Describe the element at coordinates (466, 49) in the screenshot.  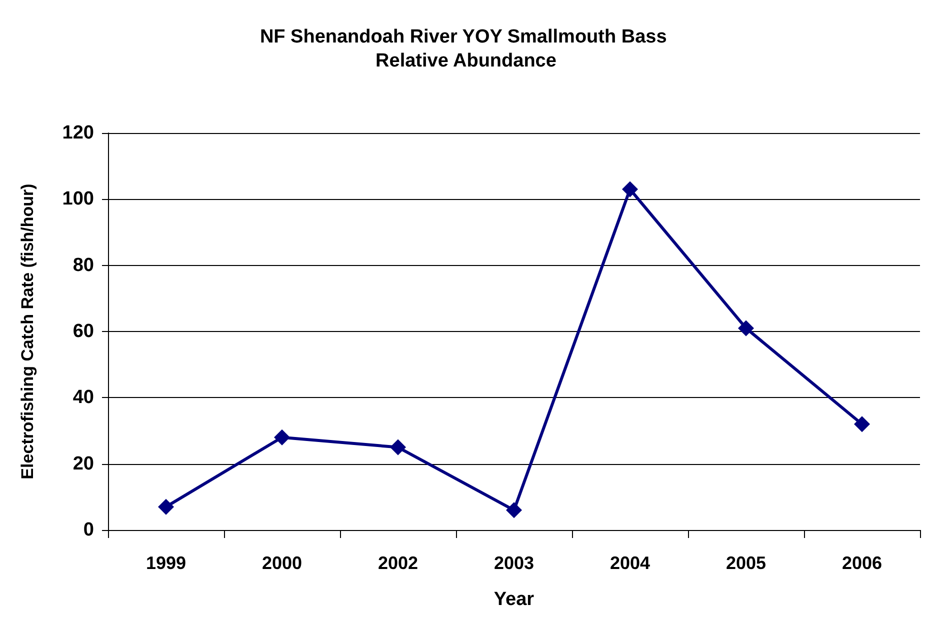
I see `chart-title: NF Shenandoah River YOY Smallmouth Bass Relative Abundance` at that location.